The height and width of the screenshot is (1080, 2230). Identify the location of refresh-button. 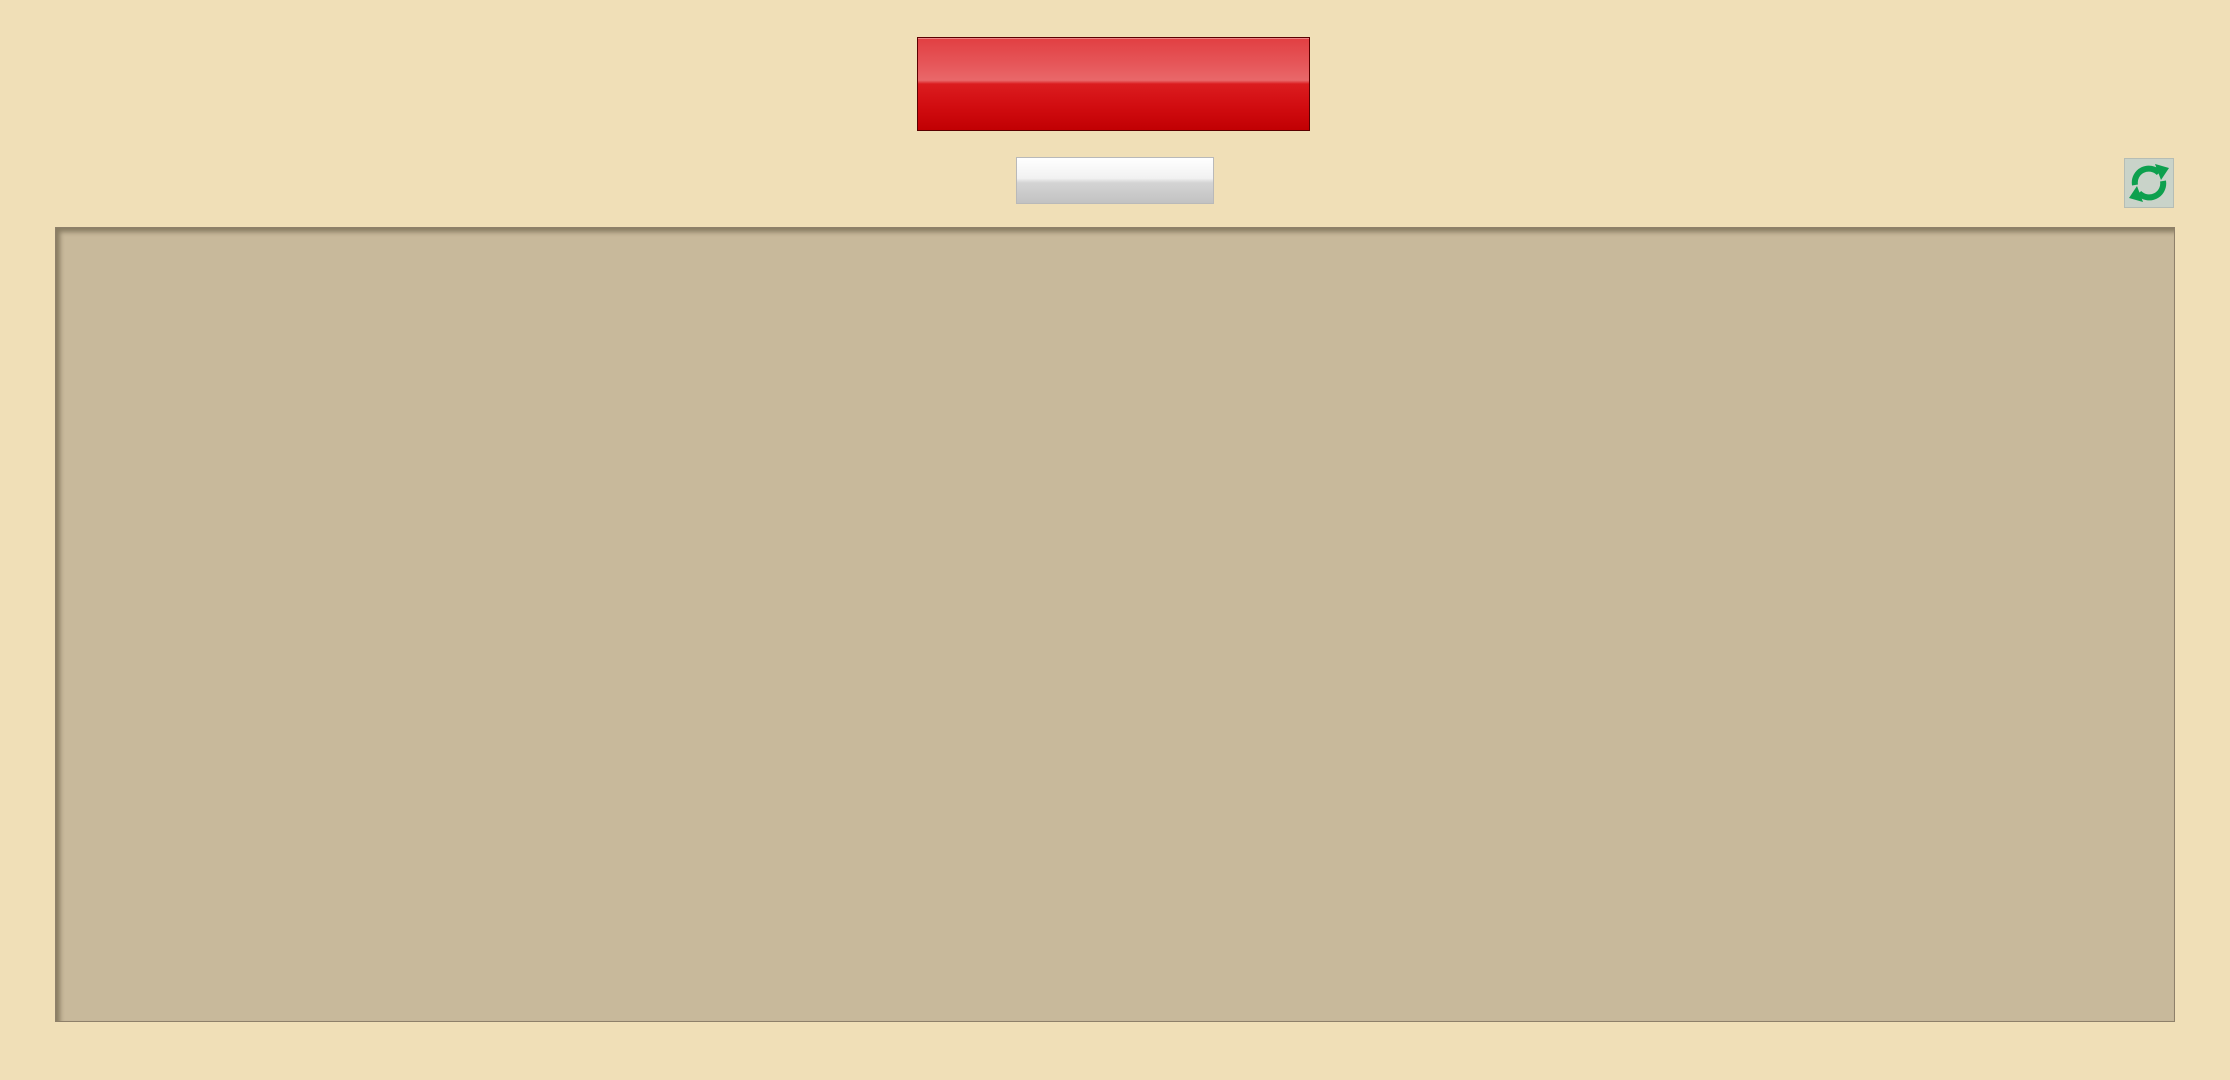
(2149, 183).